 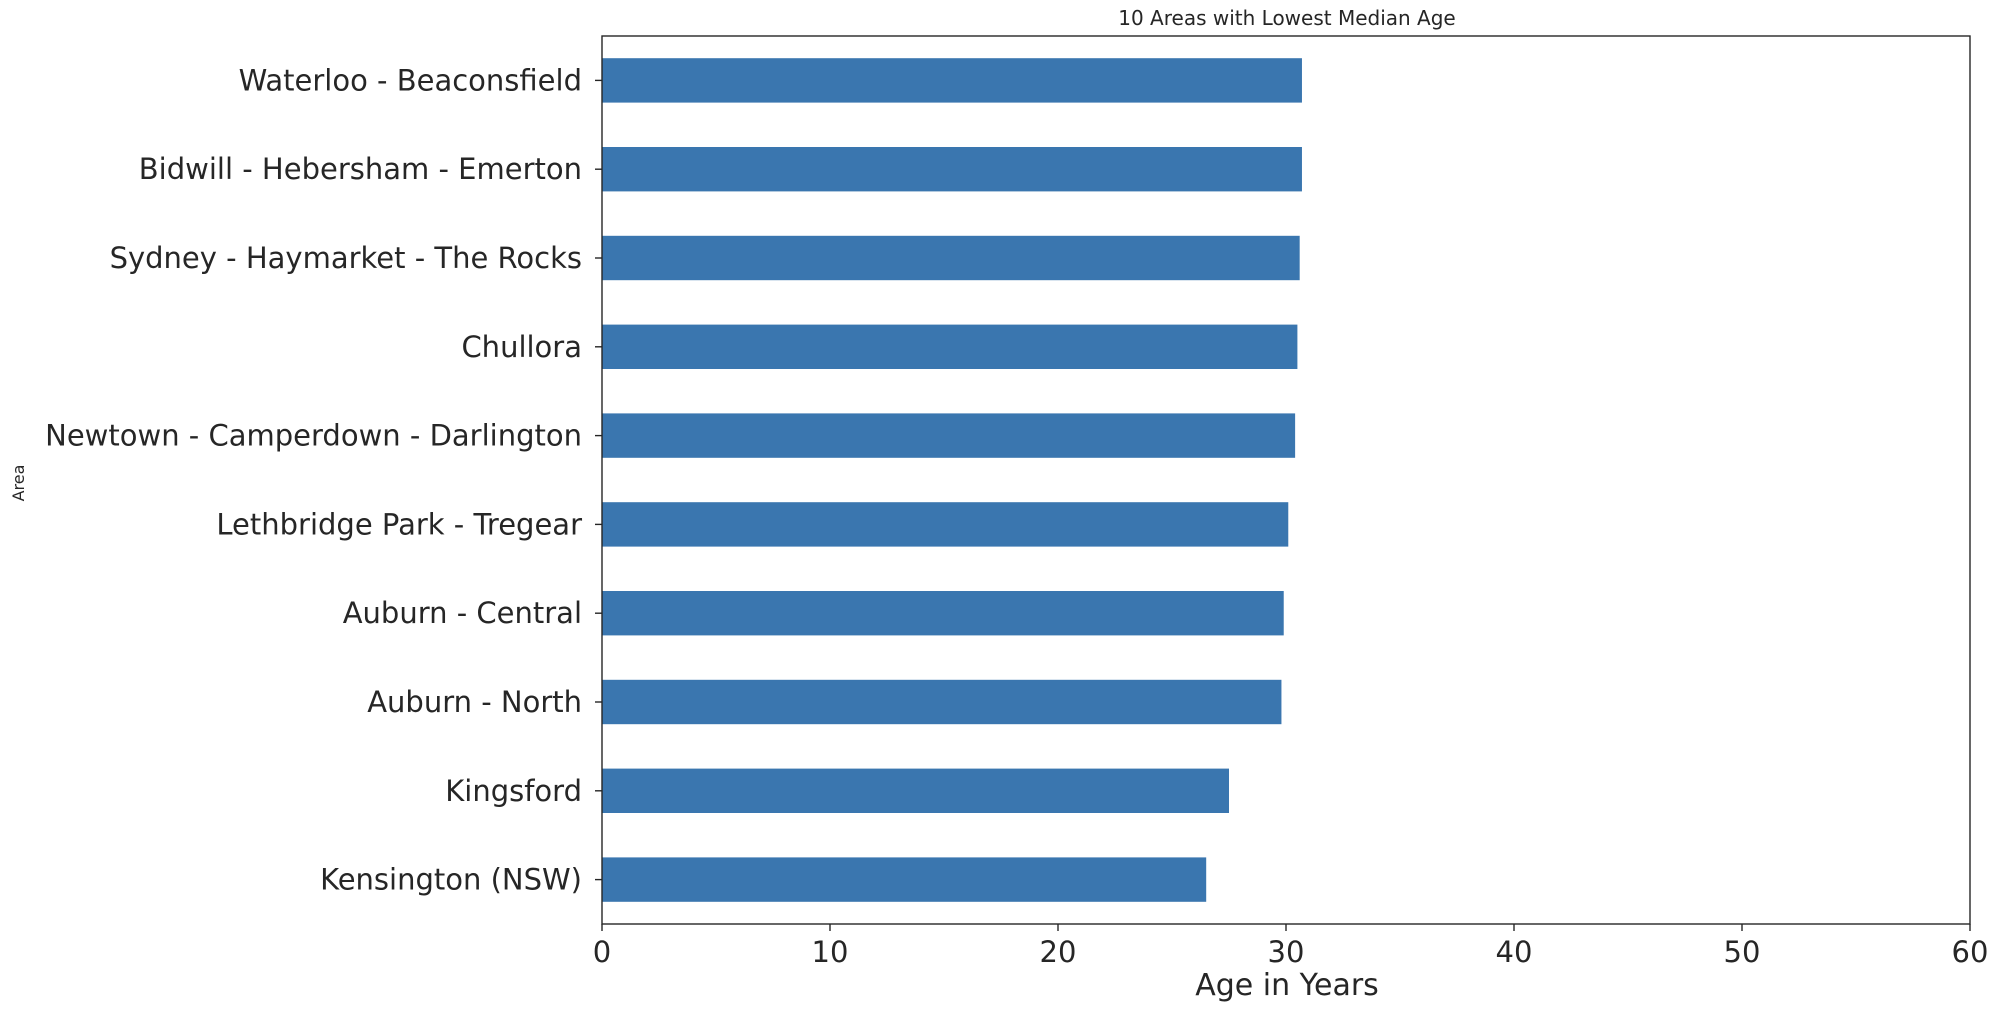 What do you see at coordinates (360, 169) in the screenshot?
I see `y-tick-label: Bidwill - Hebersham - Emerton` at bounding box center [360, 169].